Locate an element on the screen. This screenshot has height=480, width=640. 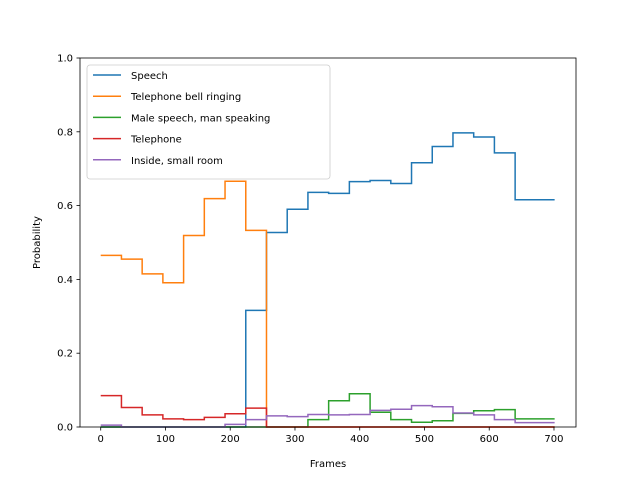
x-tick-label: 700 is located at coordinates (553, 439).